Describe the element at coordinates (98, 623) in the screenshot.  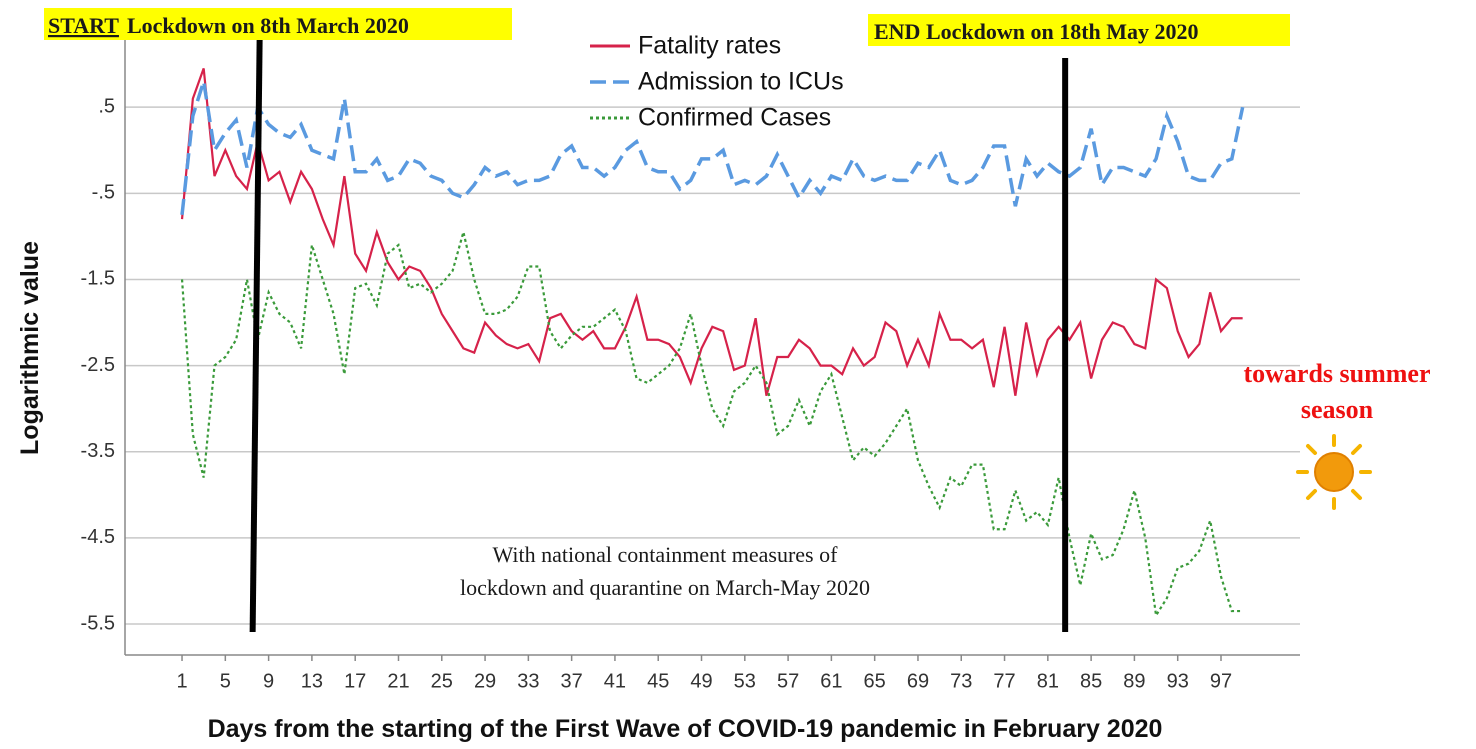
I see `y-tick-label: -5.5` at that location.